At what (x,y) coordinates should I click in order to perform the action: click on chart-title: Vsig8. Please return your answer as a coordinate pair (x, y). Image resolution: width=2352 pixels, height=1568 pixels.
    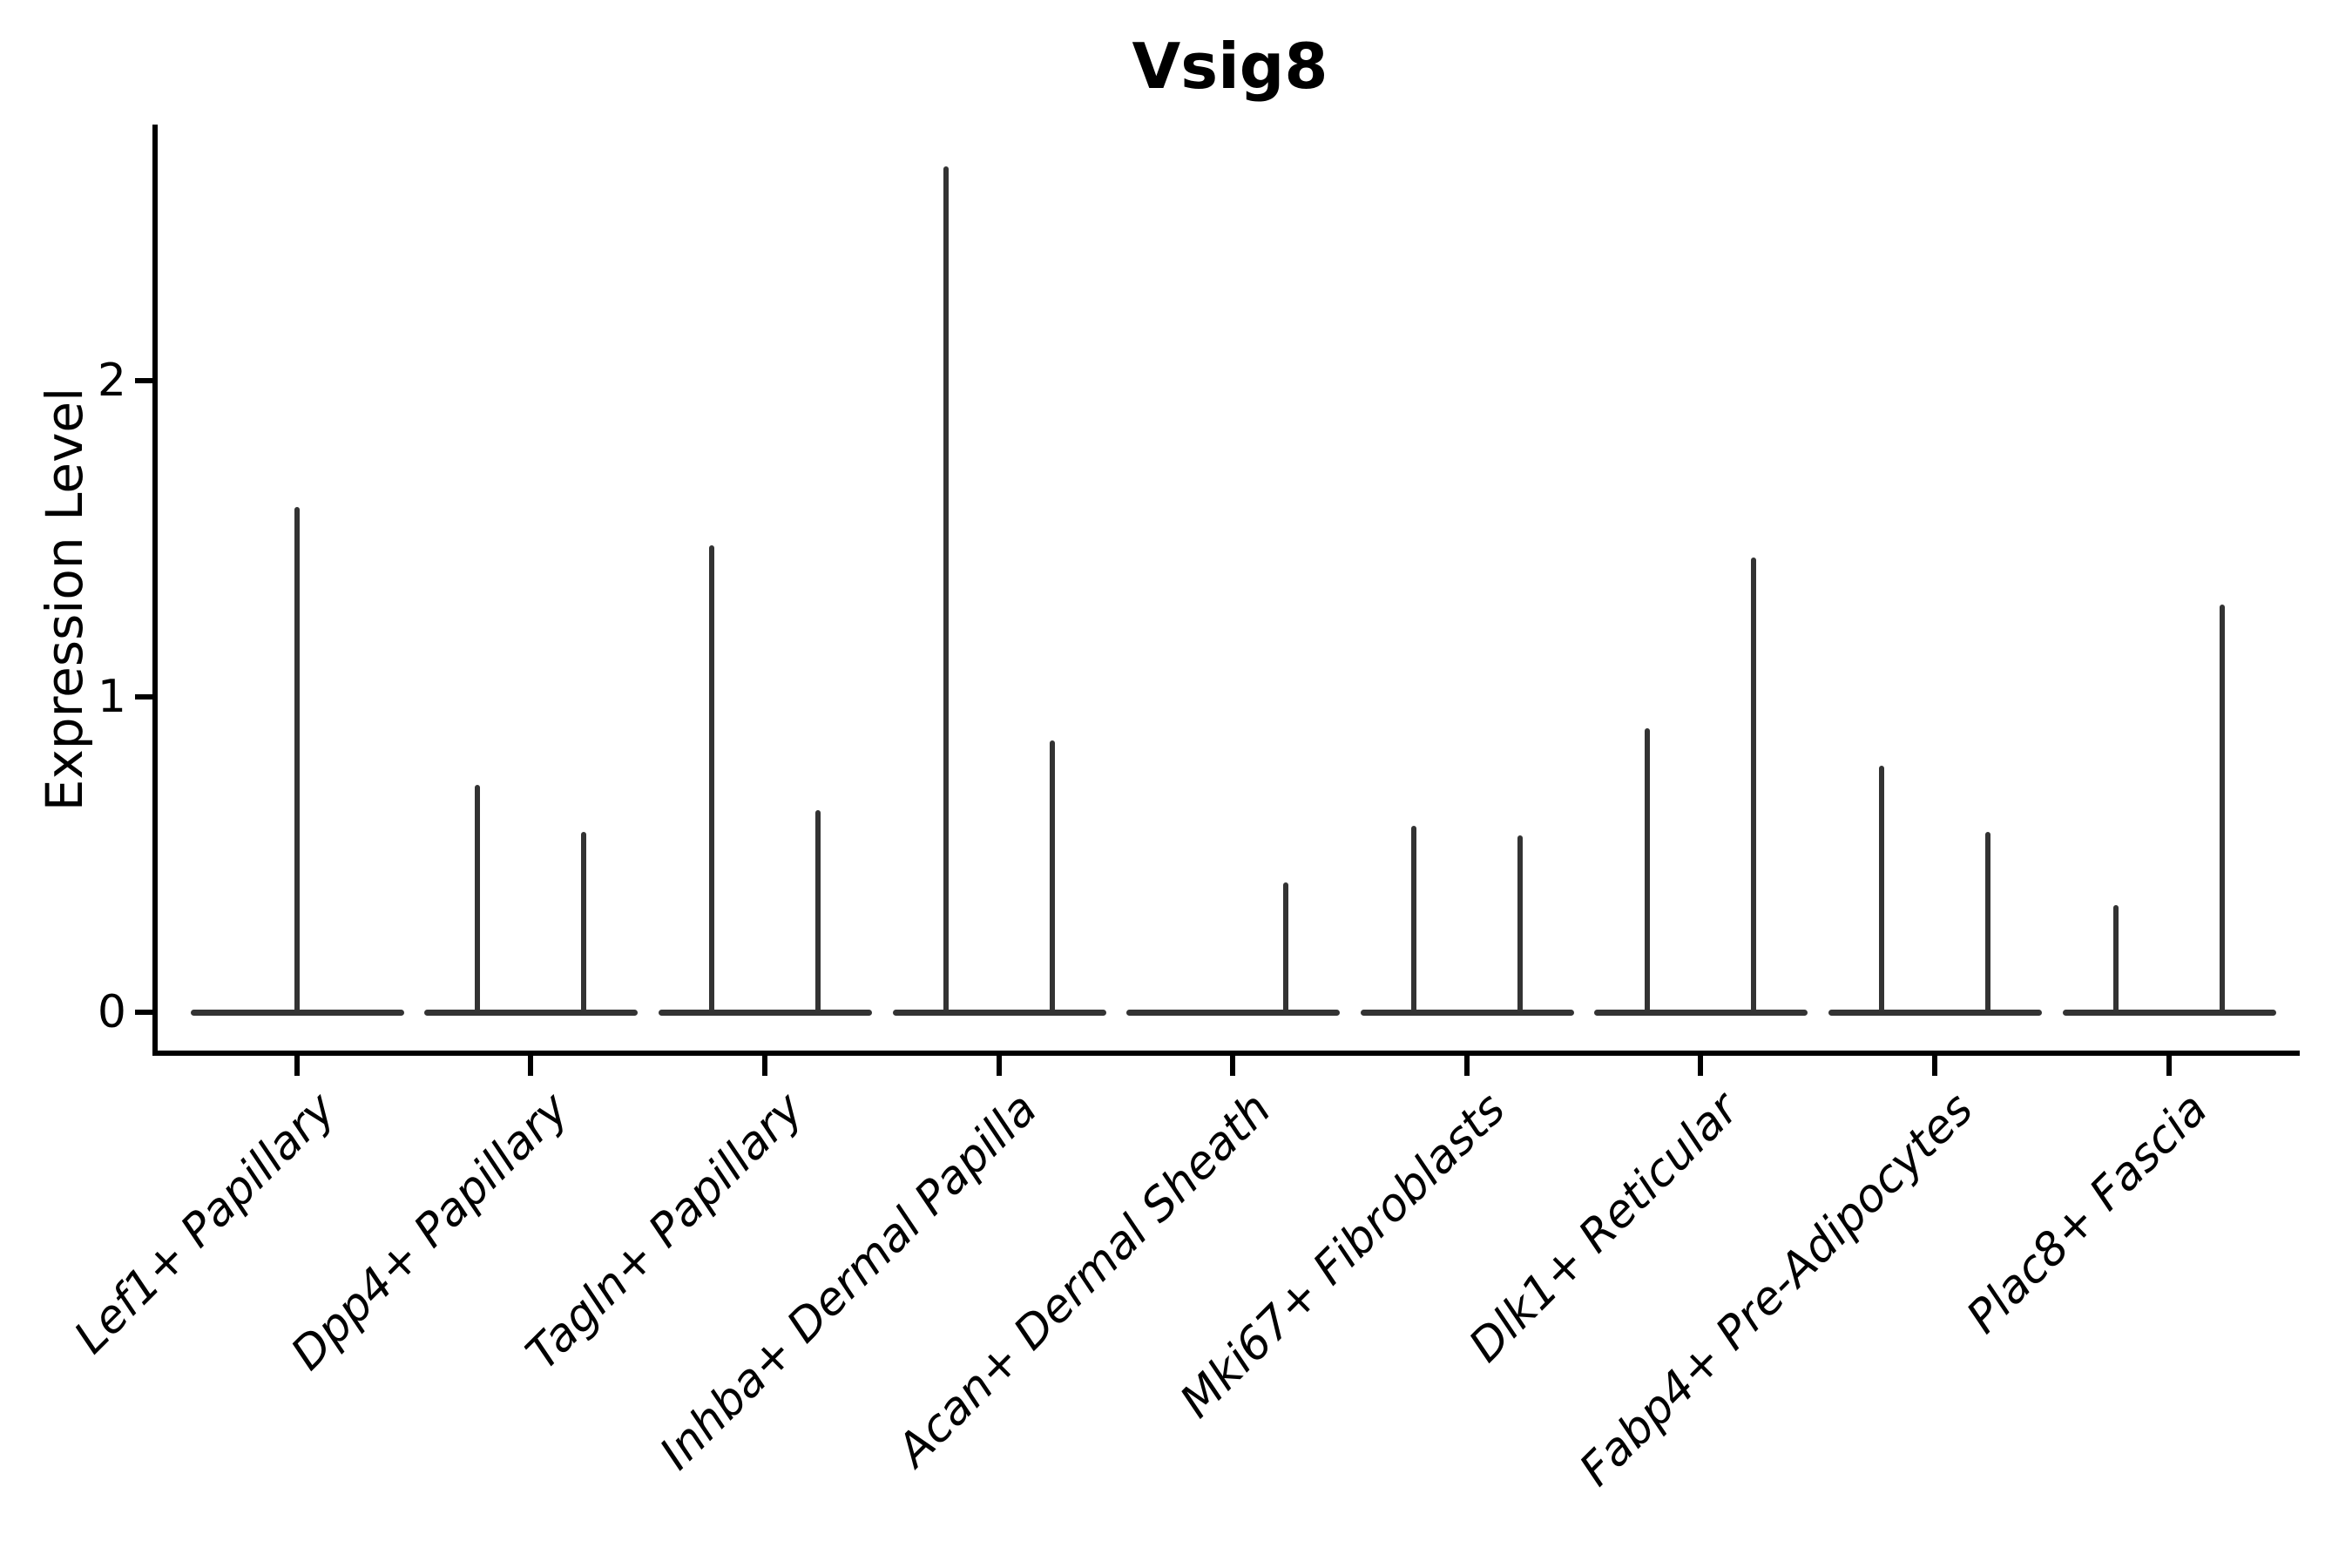
    Looking at the image, I should click on (1230, 66).